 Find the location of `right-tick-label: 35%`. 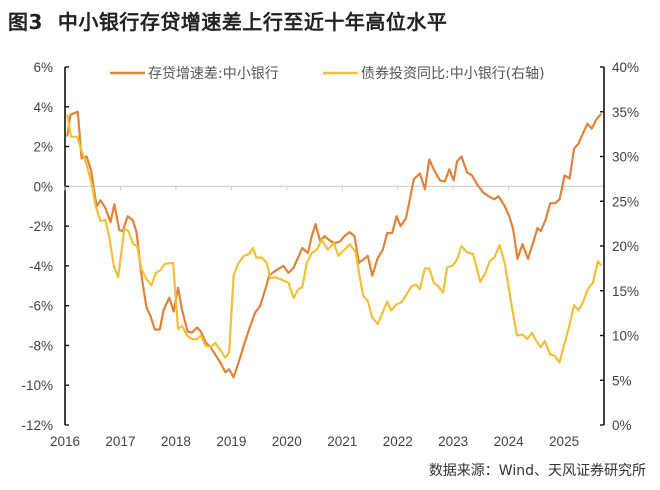

right-tick-label: 35% is located at coordinates (625, 112).